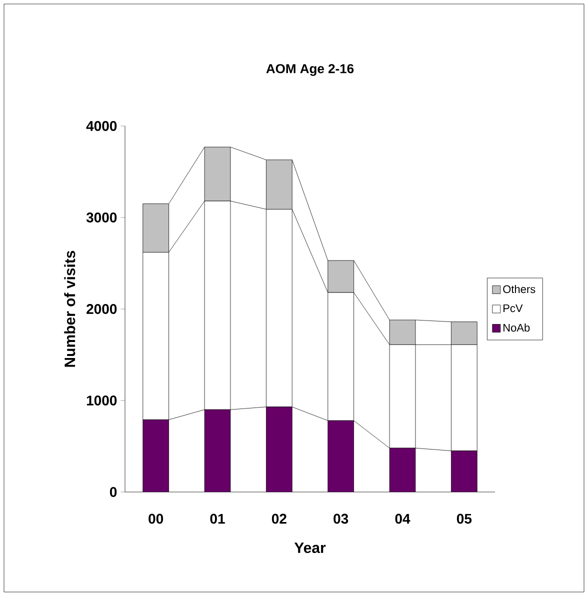 The image size is (588, 596). Describe the element at coordinates (101, 401) in the screenshot. I see `y-tick-label: 1000` at that location.